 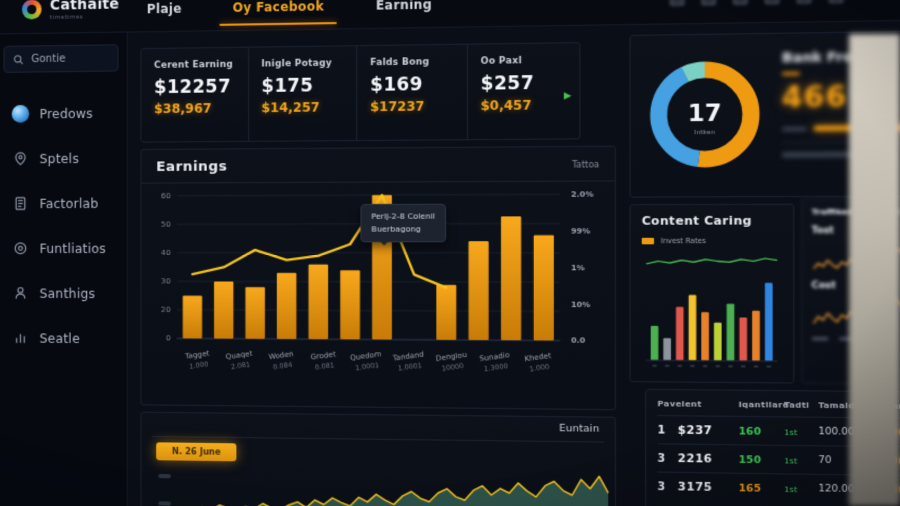 I want to click on svg-text: 10%, so click(x=581, y=303).